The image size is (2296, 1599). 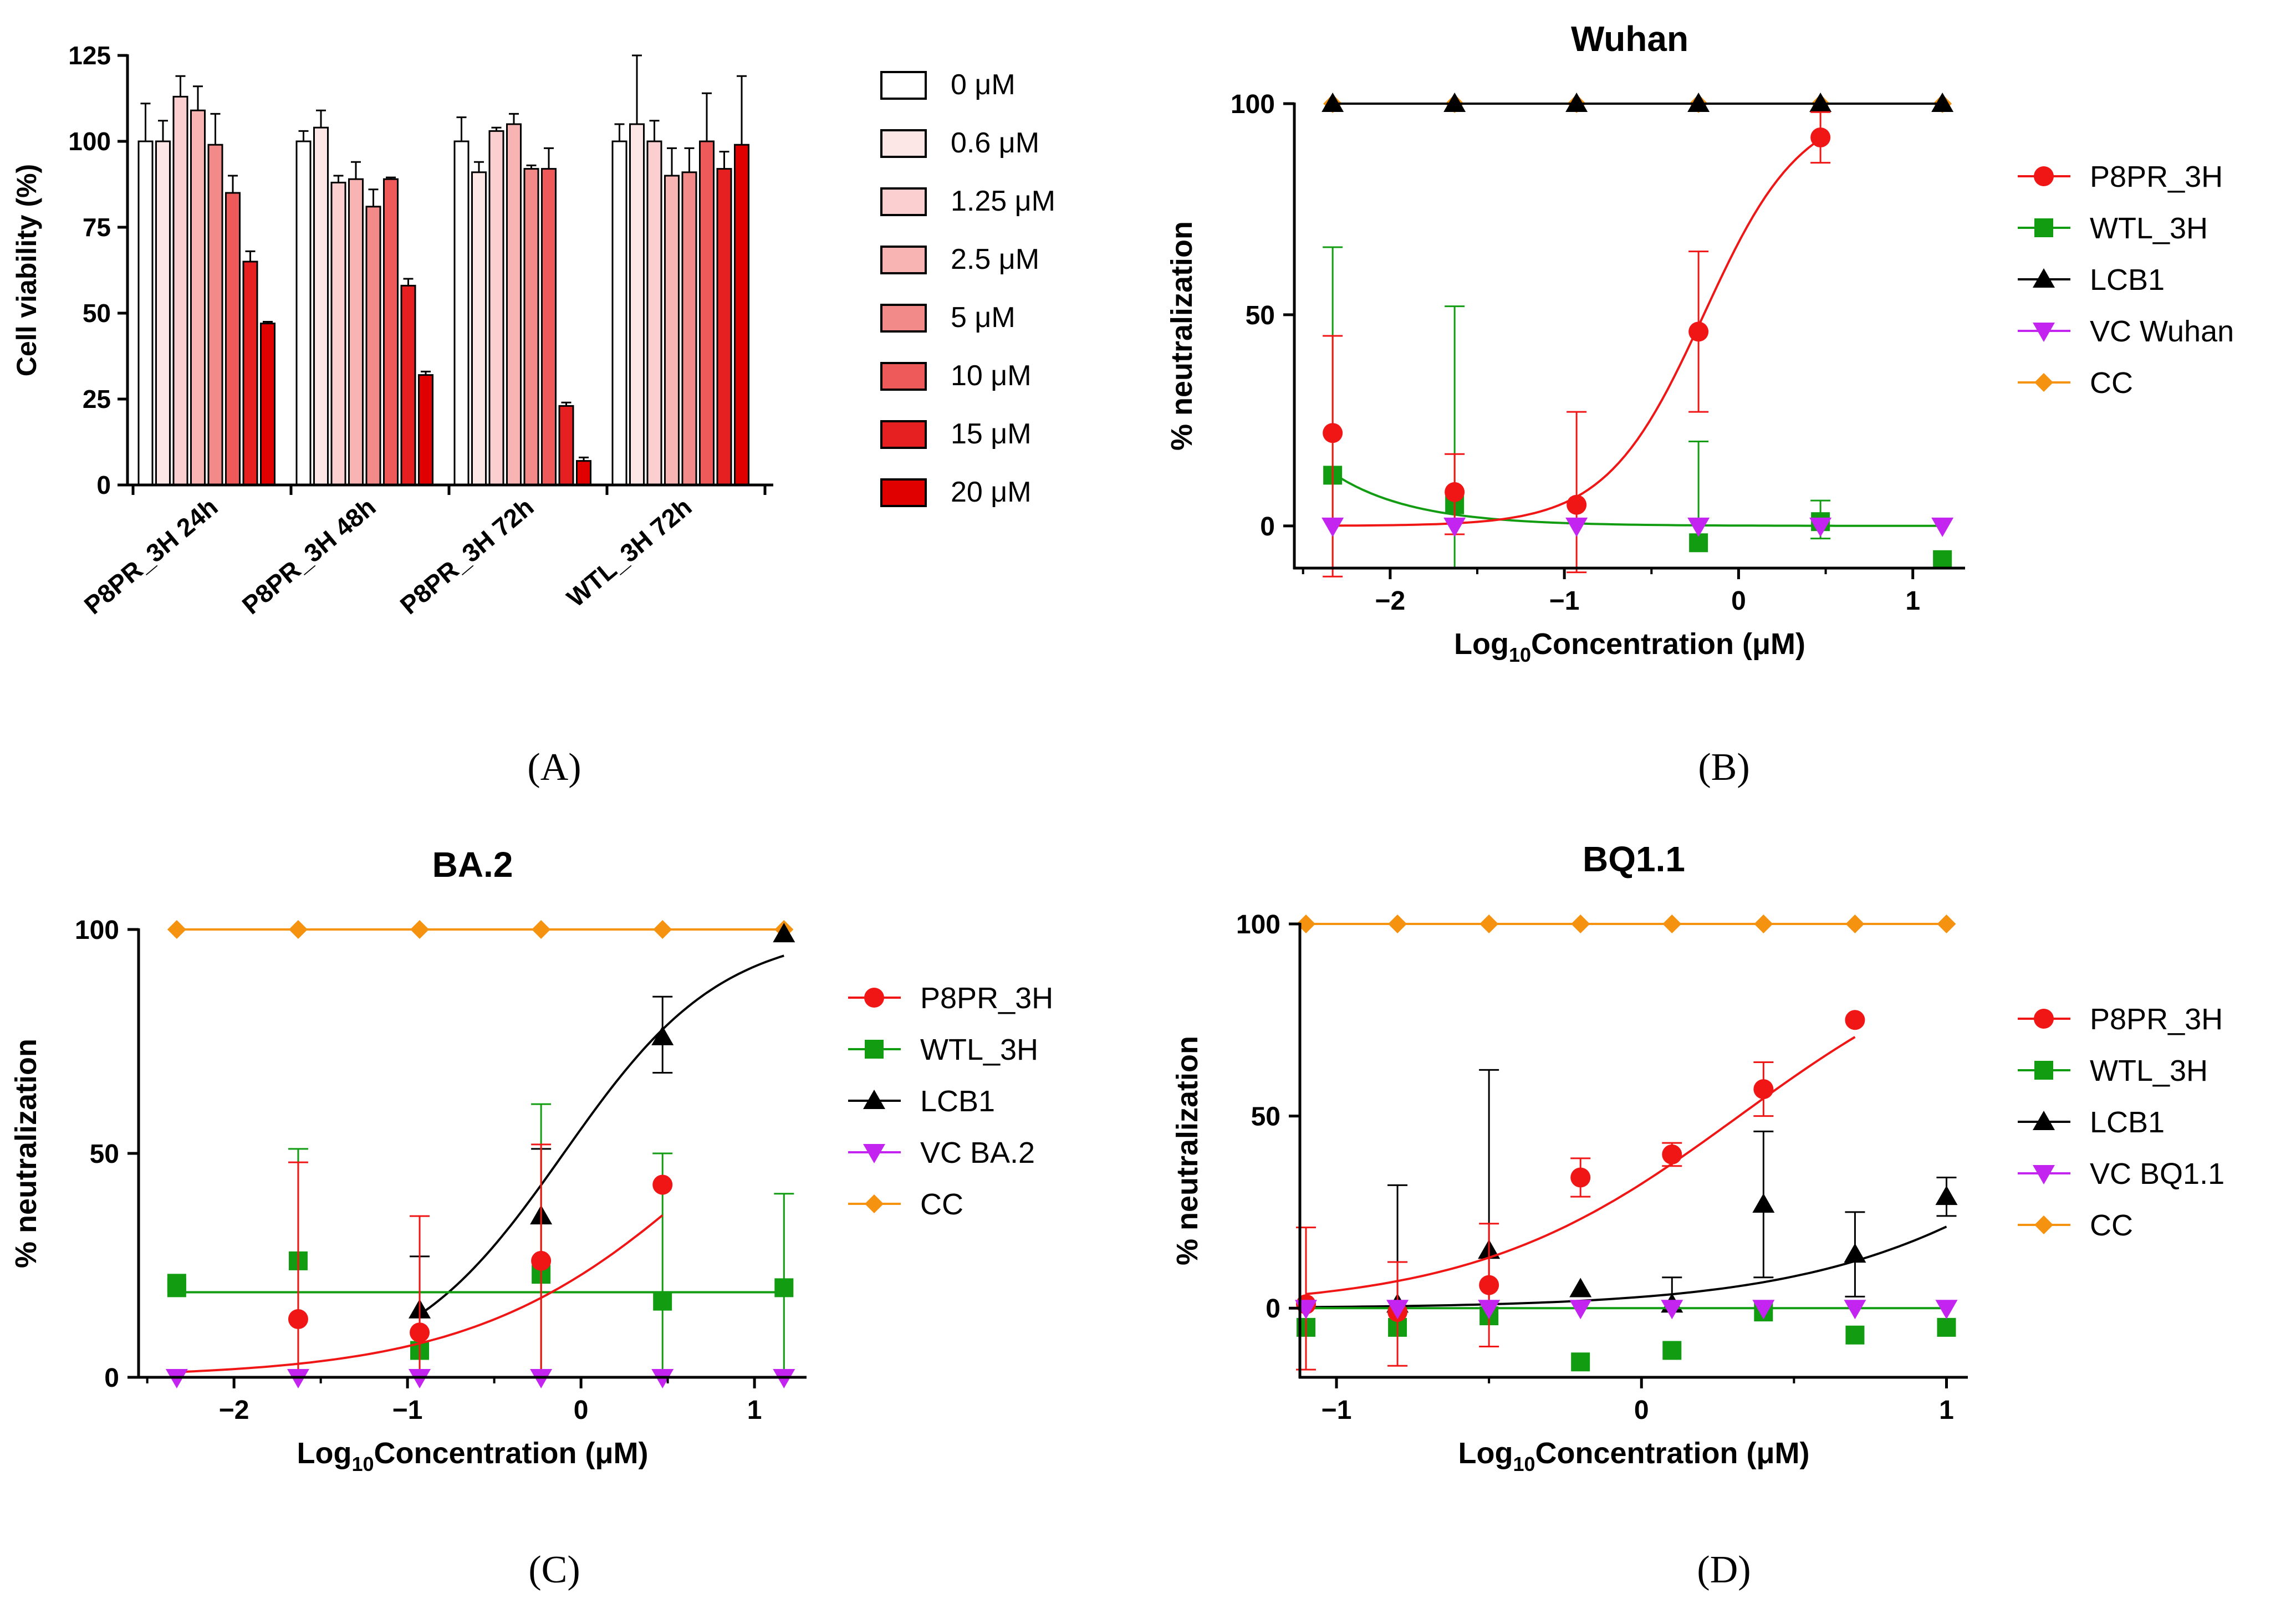 I want to click on y-tick-label: 25, so click(x=97, y=399).